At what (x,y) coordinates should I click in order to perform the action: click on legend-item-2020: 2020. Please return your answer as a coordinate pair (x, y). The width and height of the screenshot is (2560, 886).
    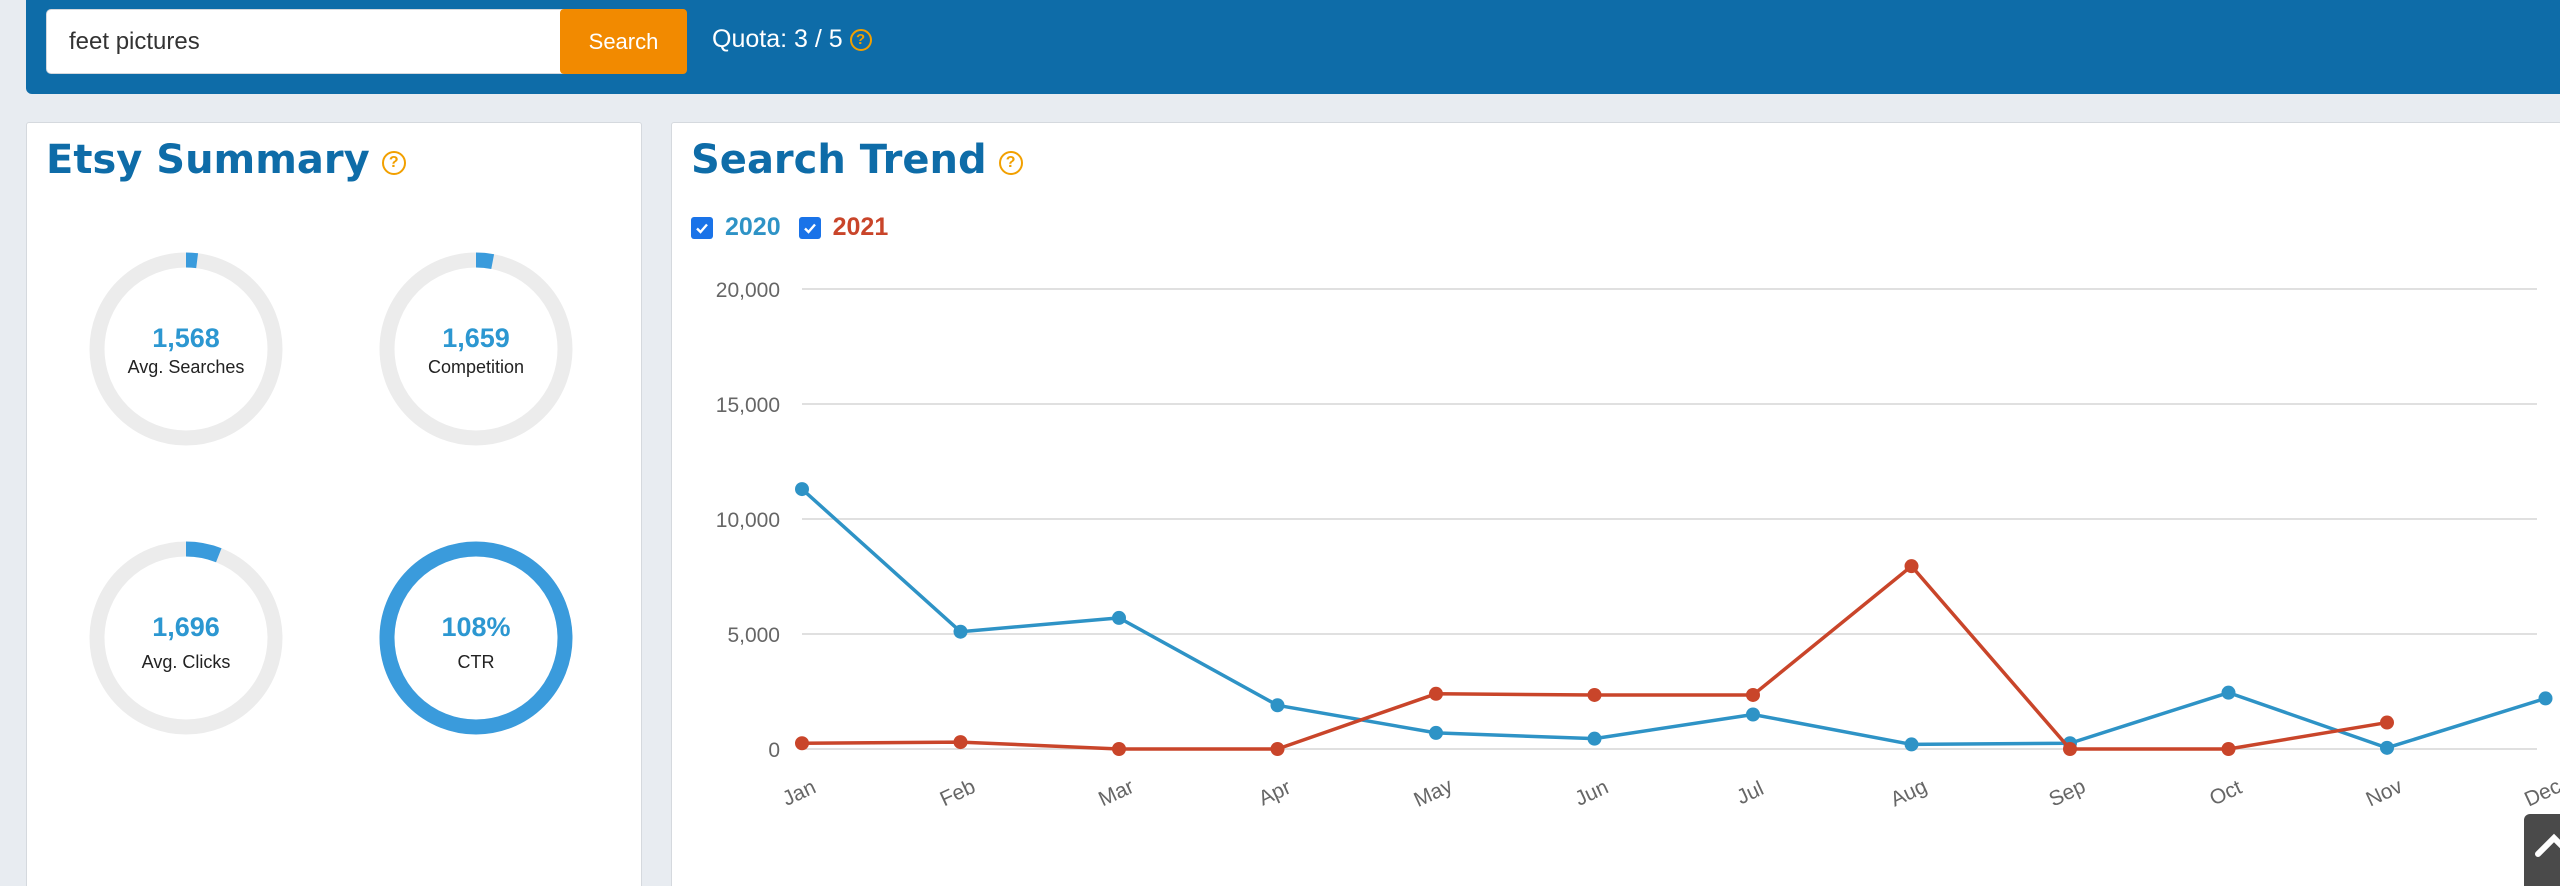
    Looking at the image, I should click on (736, 227).